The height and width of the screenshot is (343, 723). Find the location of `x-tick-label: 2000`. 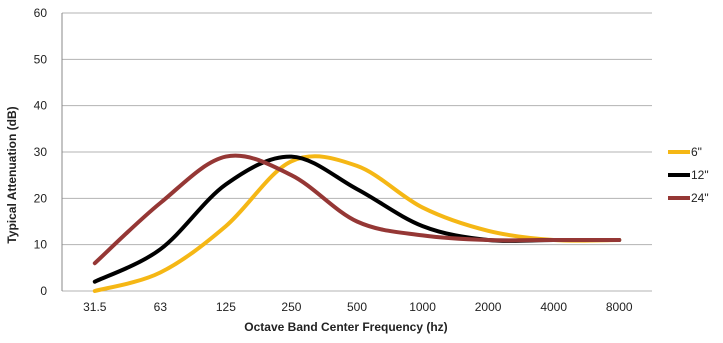

x-tick-label: 2000 is located at coordinates (488, 307).